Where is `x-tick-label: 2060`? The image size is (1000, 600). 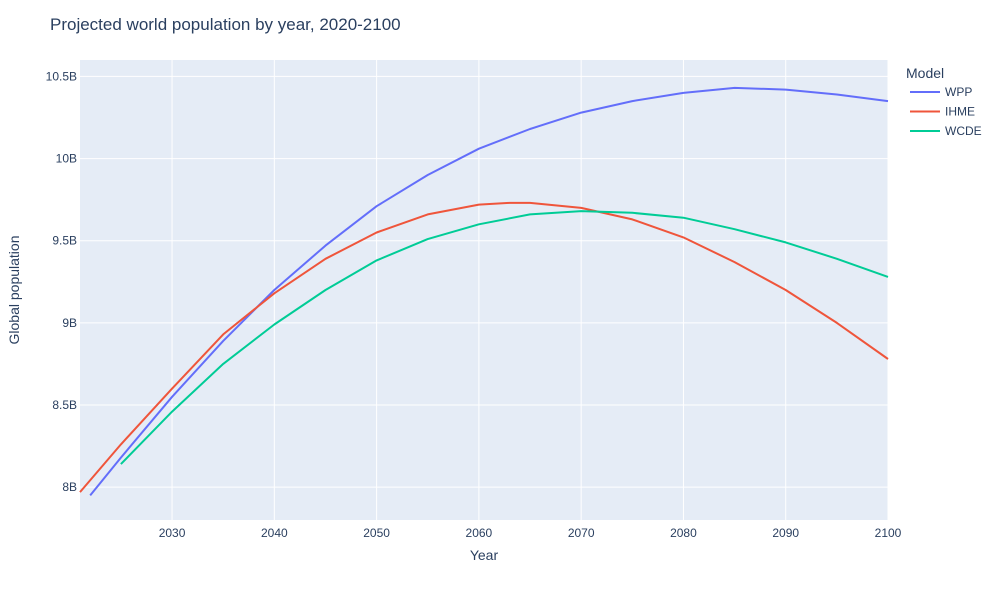 x-tick-label: 2060 is located at coordinates (479, 533).